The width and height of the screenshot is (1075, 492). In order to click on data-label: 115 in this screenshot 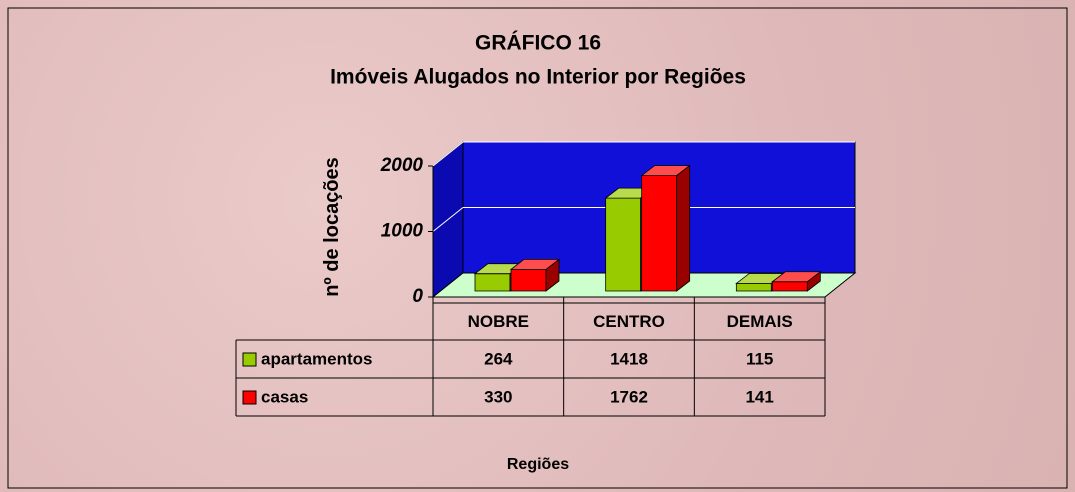, I will do `click(759, 358)`.